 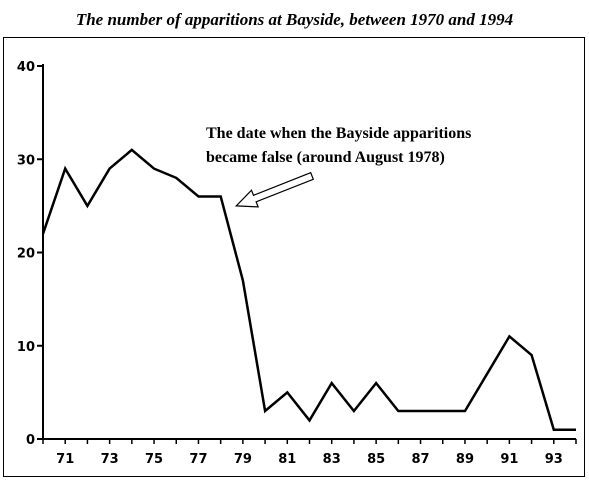 I want to click on x-tick-label: 71, so click(x=65, y=459).